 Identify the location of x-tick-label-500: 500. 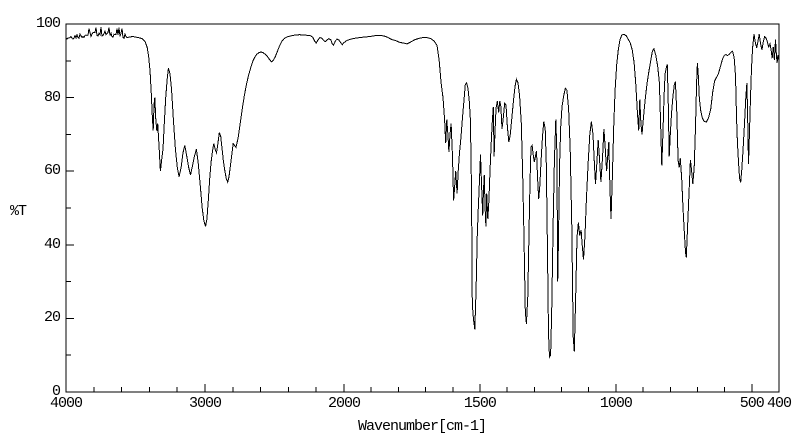
(752, 403).